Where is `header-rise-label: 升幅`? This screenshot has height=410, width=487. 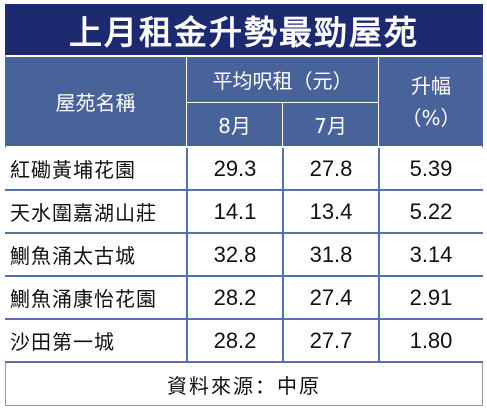 header-rise-label: 升幅 is located at coordinates (431, 85).